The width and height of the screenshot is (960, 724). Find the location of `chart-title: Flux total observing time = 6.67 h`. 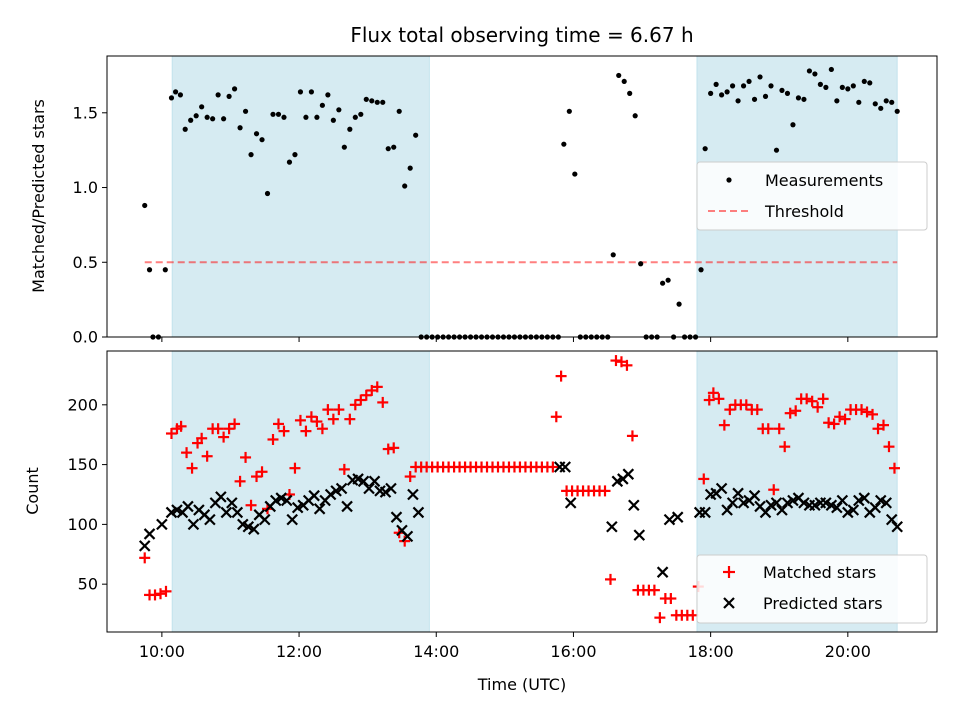

chart-title: Flux total observing time = 6.67 h is located at coordinates (521, 35).